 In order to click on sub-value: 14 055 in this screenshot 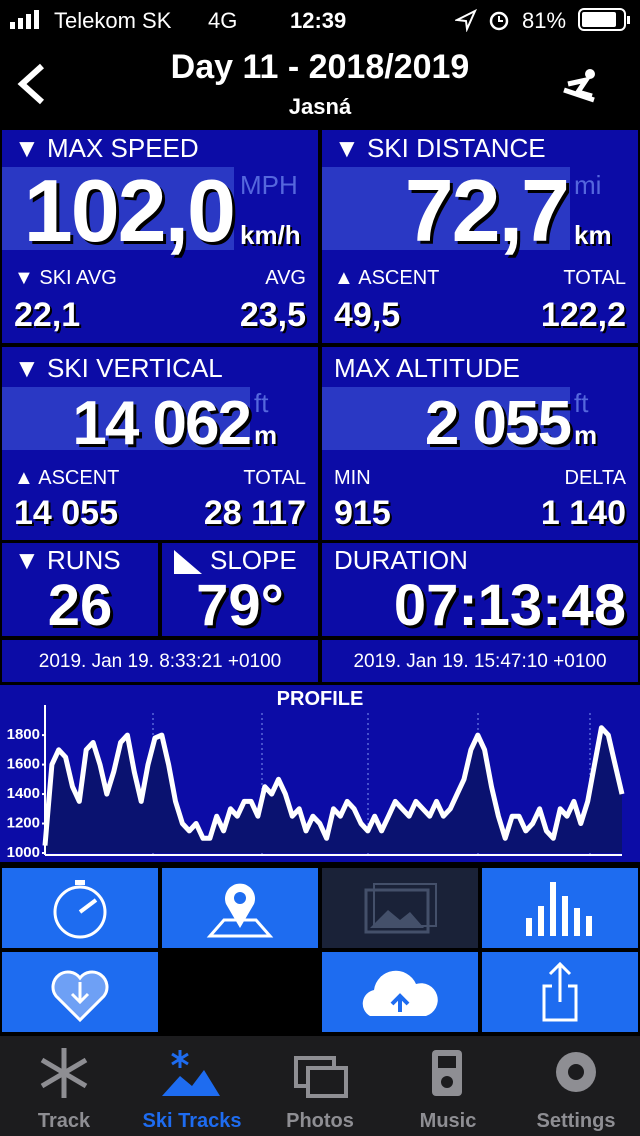, I will do `click(66, 513)`.